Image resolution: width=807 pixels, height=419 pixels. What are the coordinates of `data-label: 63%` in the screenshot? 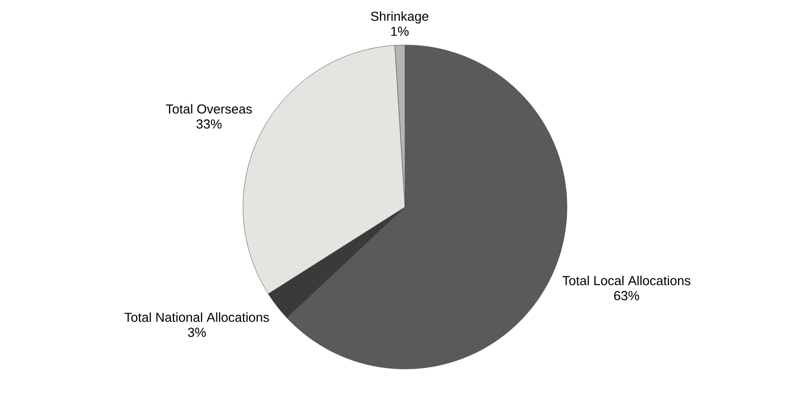 It's located at (627, 295).